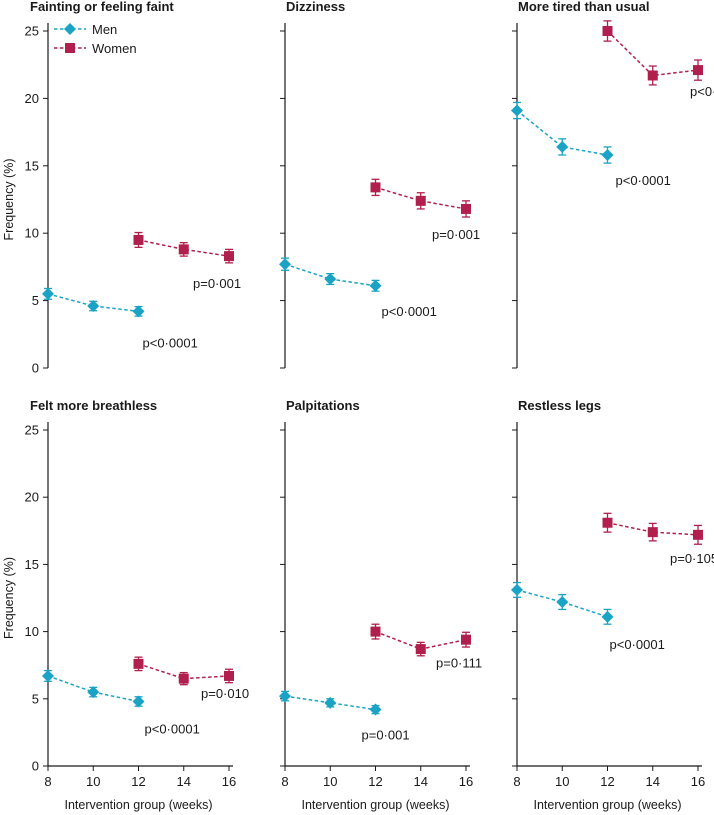  What do you see at coordinates (225, 693) in the screenshot?
I see `p-value-annotation: p=0·010` at bounding box center [225, 693].